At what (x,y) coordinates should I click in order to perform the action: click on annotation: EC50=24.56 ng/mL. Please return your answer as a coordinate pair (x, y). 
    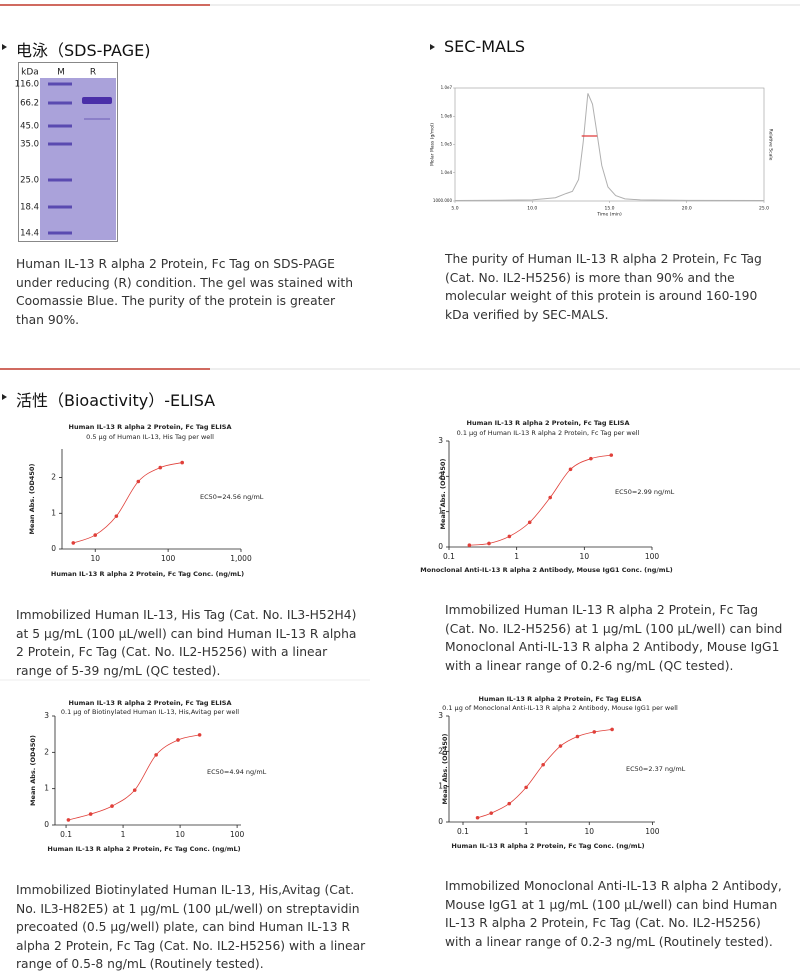
    Looking at the image, I should click on (232, 497).